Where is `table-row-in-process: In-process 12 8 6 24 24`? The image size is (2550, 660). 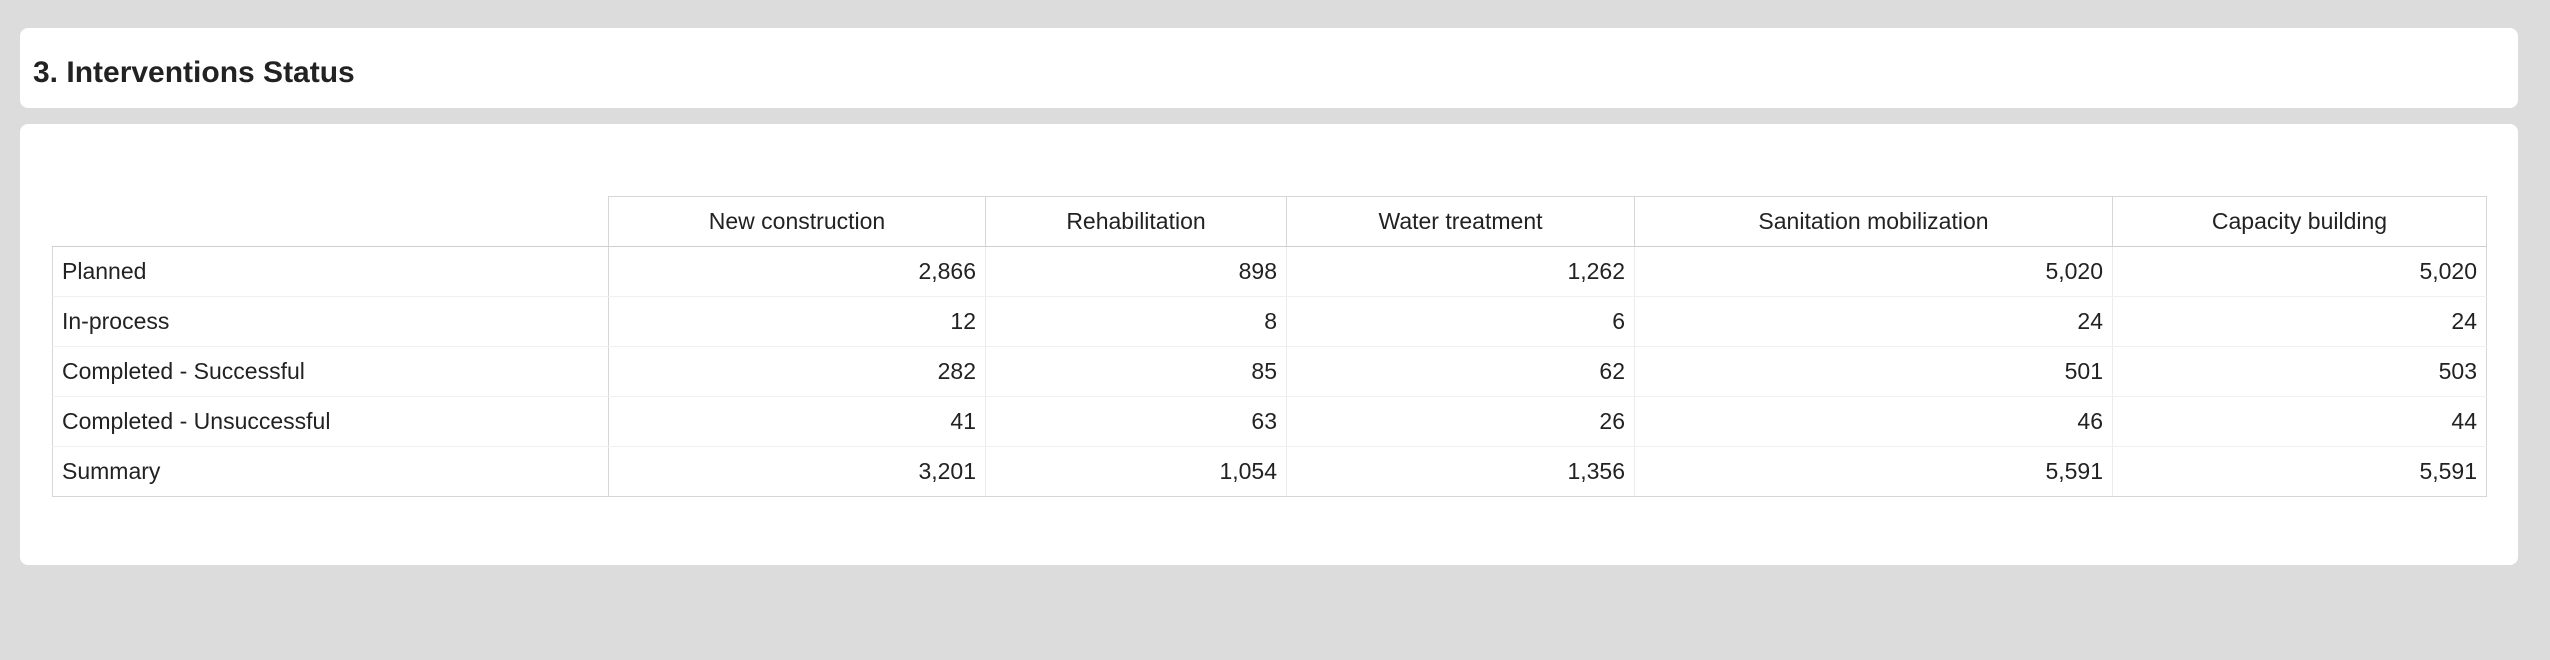
table-row-in-process: In-process 12 8 6 24 24 is located at coordinates (1269, 321).